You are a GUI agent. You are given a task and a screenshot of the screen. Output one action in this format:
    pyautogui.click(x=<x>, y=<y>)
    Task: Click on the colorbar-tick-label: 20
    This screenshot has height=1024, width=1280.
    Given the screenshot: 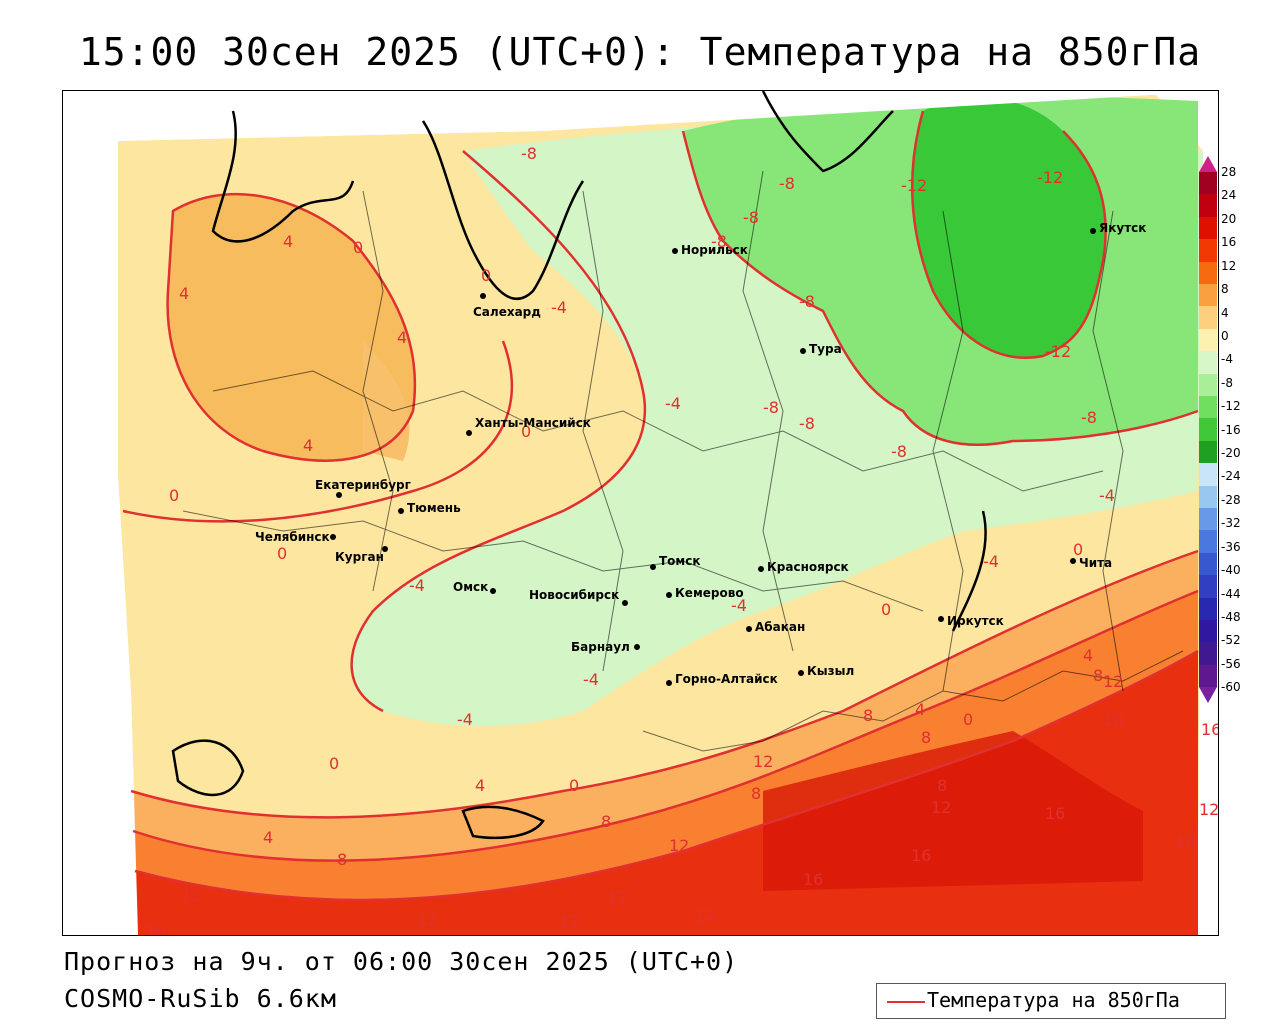 What is the action you would take?
    pyautogui.click(x=1229, y=218)
    